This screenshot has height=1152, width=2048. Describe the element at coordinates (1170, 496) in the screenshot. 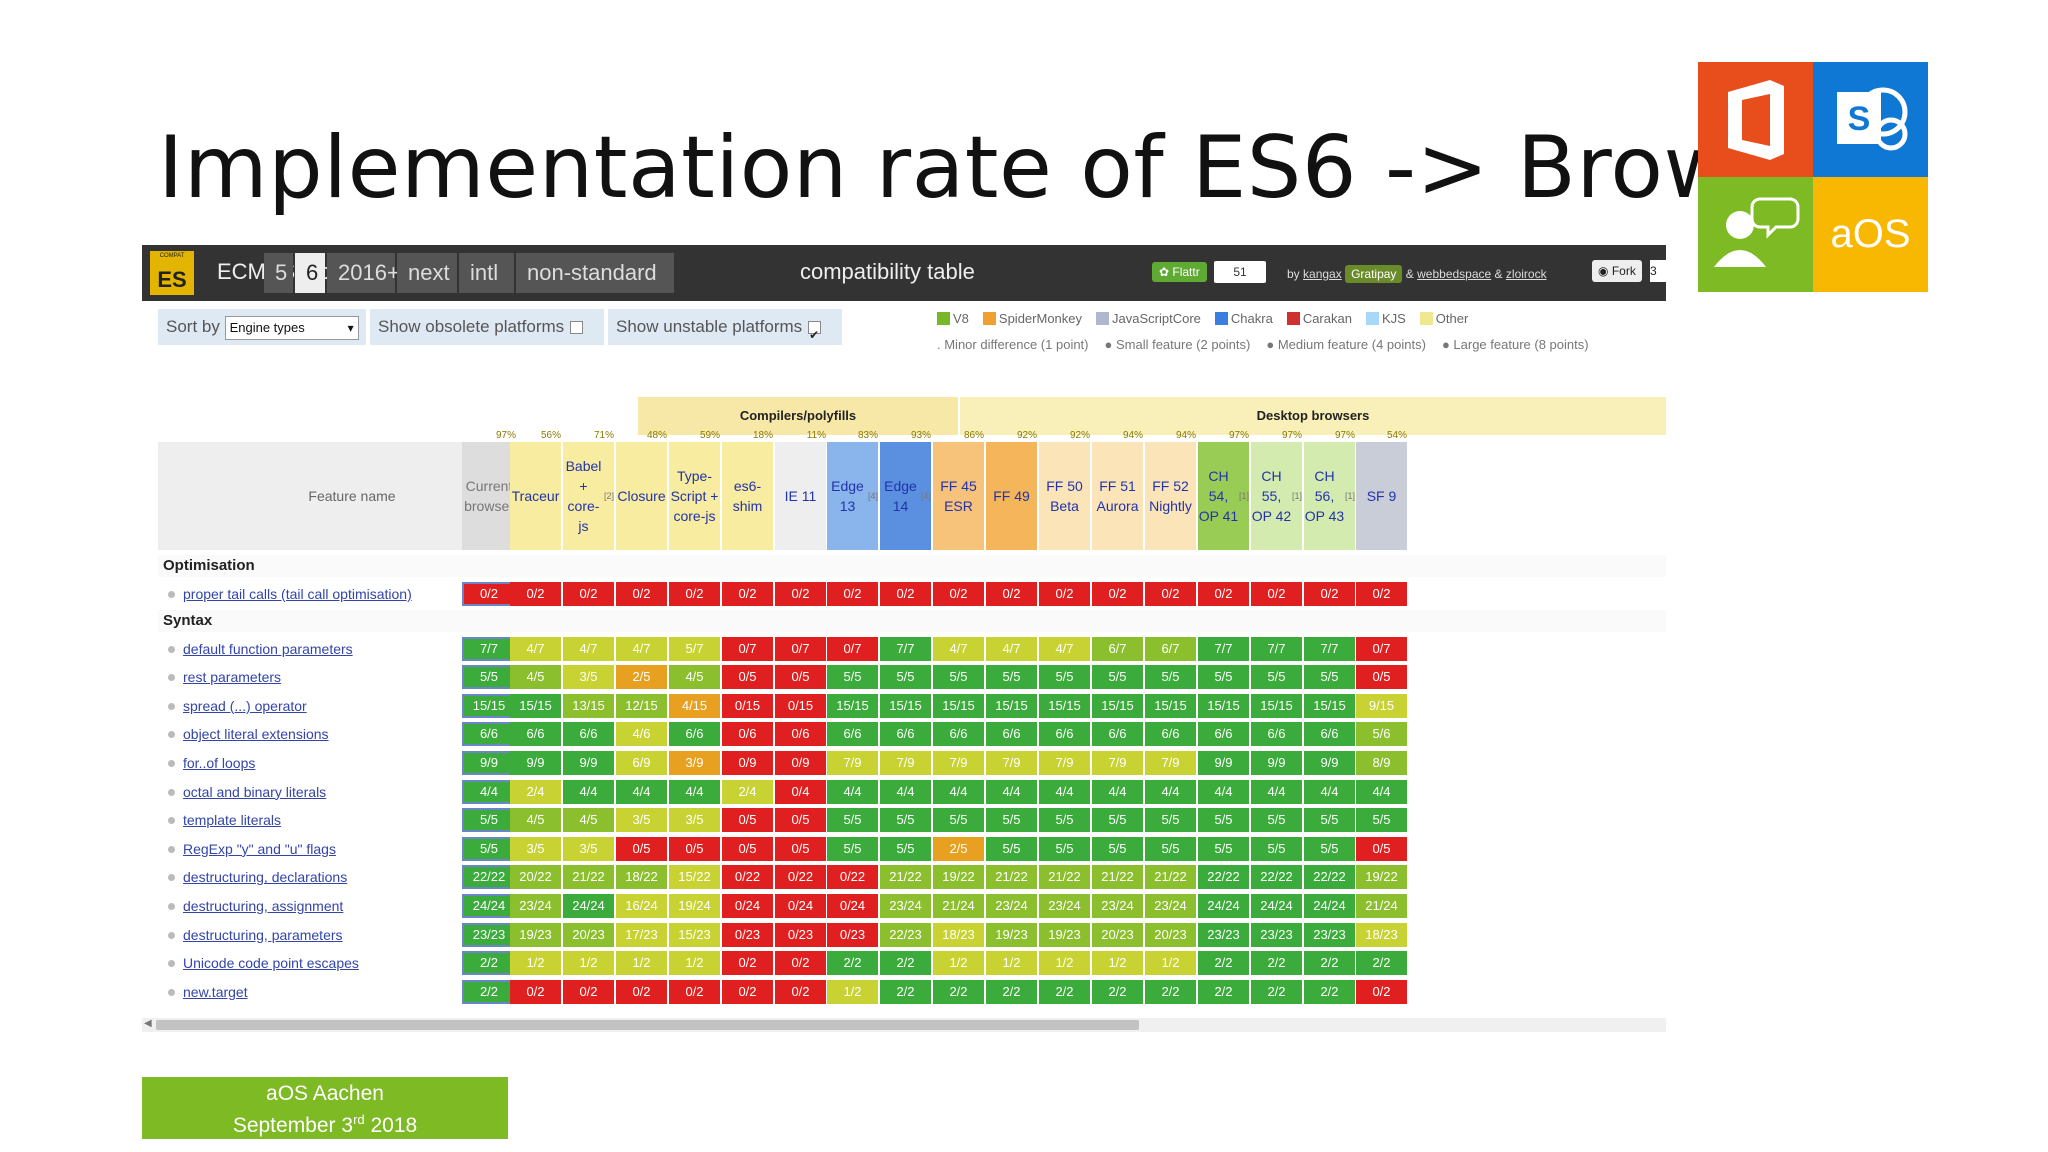

I see `column-header-ff52: FF 52 Nightly` at that location.